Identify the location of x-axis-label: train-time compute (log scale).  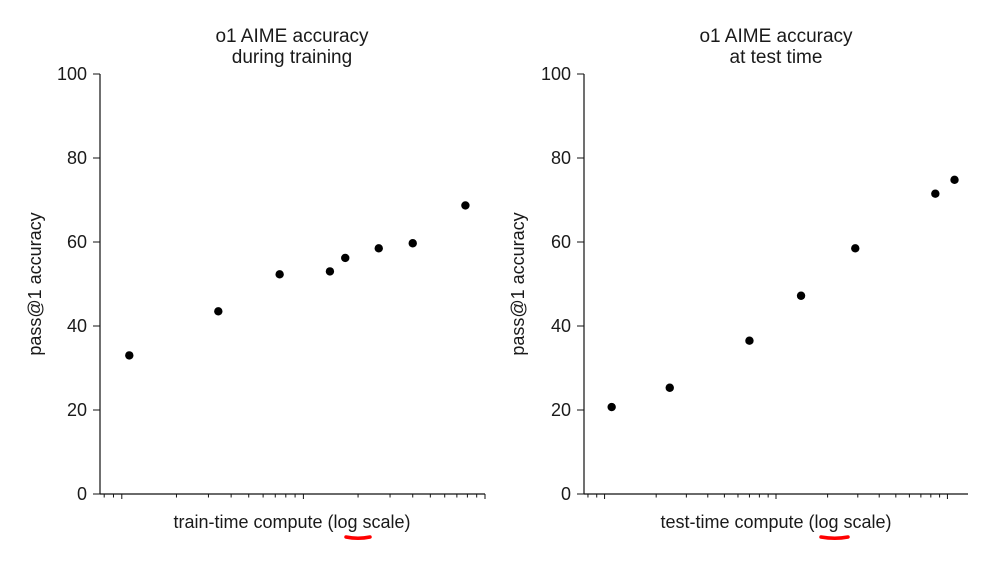
(291, 522).